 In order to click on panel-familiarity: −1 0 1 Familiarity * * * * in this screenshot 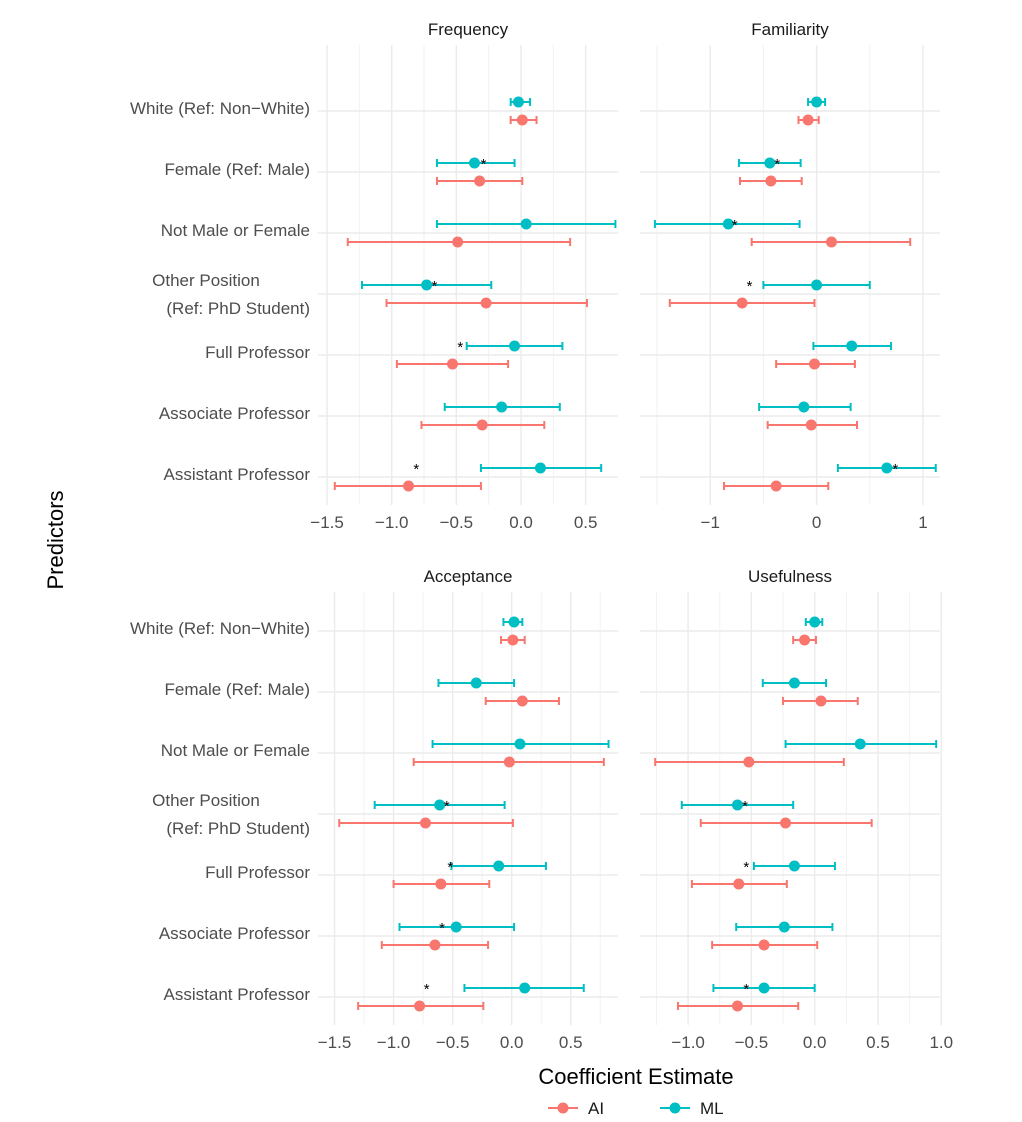, I will do `click(790, 276)`.